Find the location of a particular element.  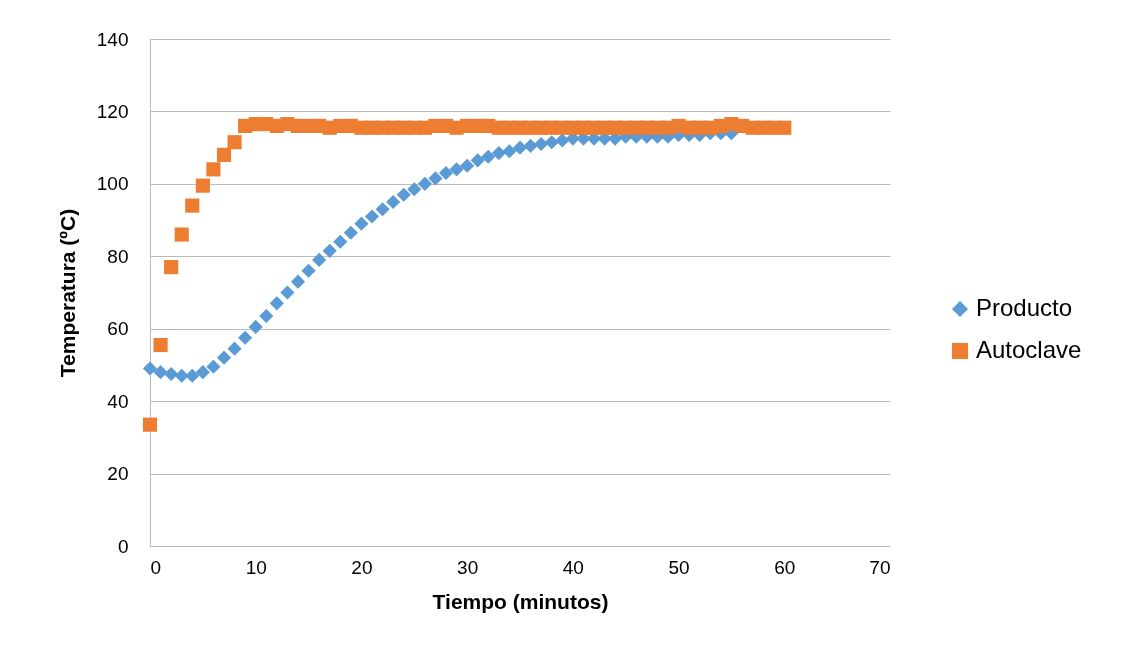

x-tick-label: 30 is located at coordinates (468, 567).